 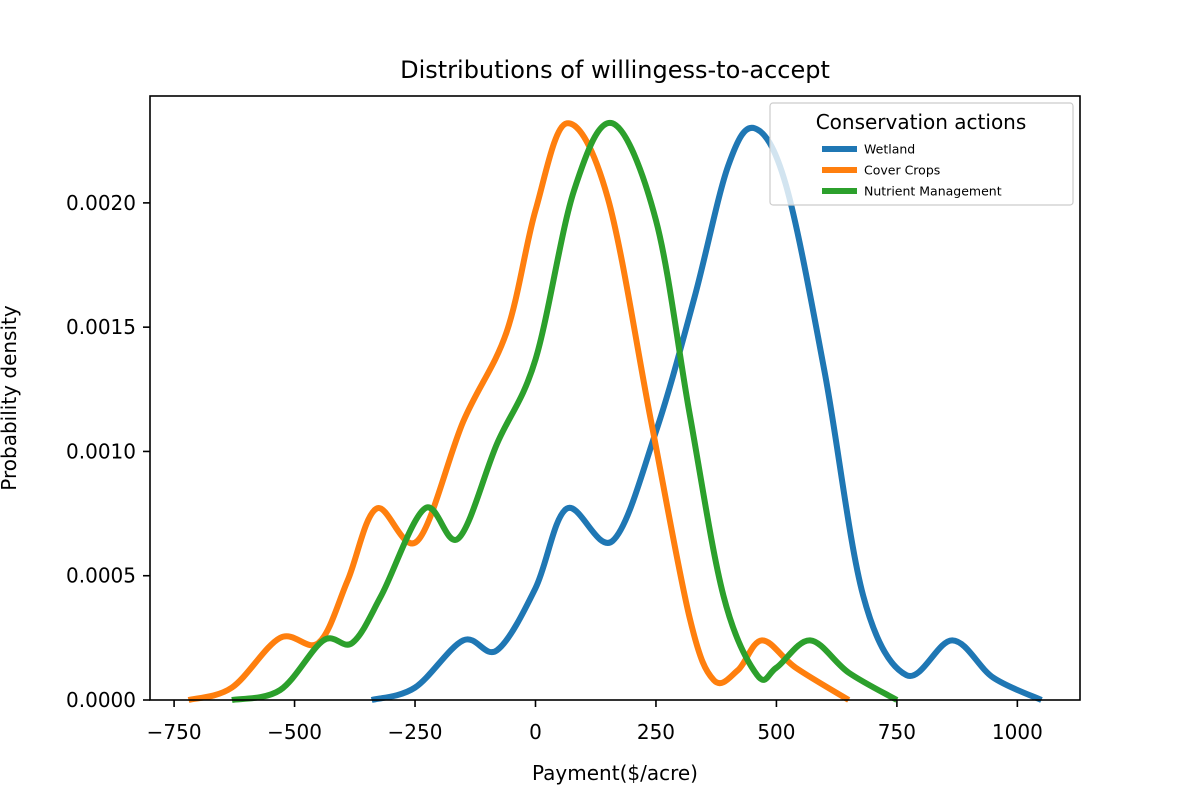 What do you see at coordinates (902, 170) in the screenshot?
I see `legend-label-cover-crops: Cover Crops` at bounding box center [902, 170].